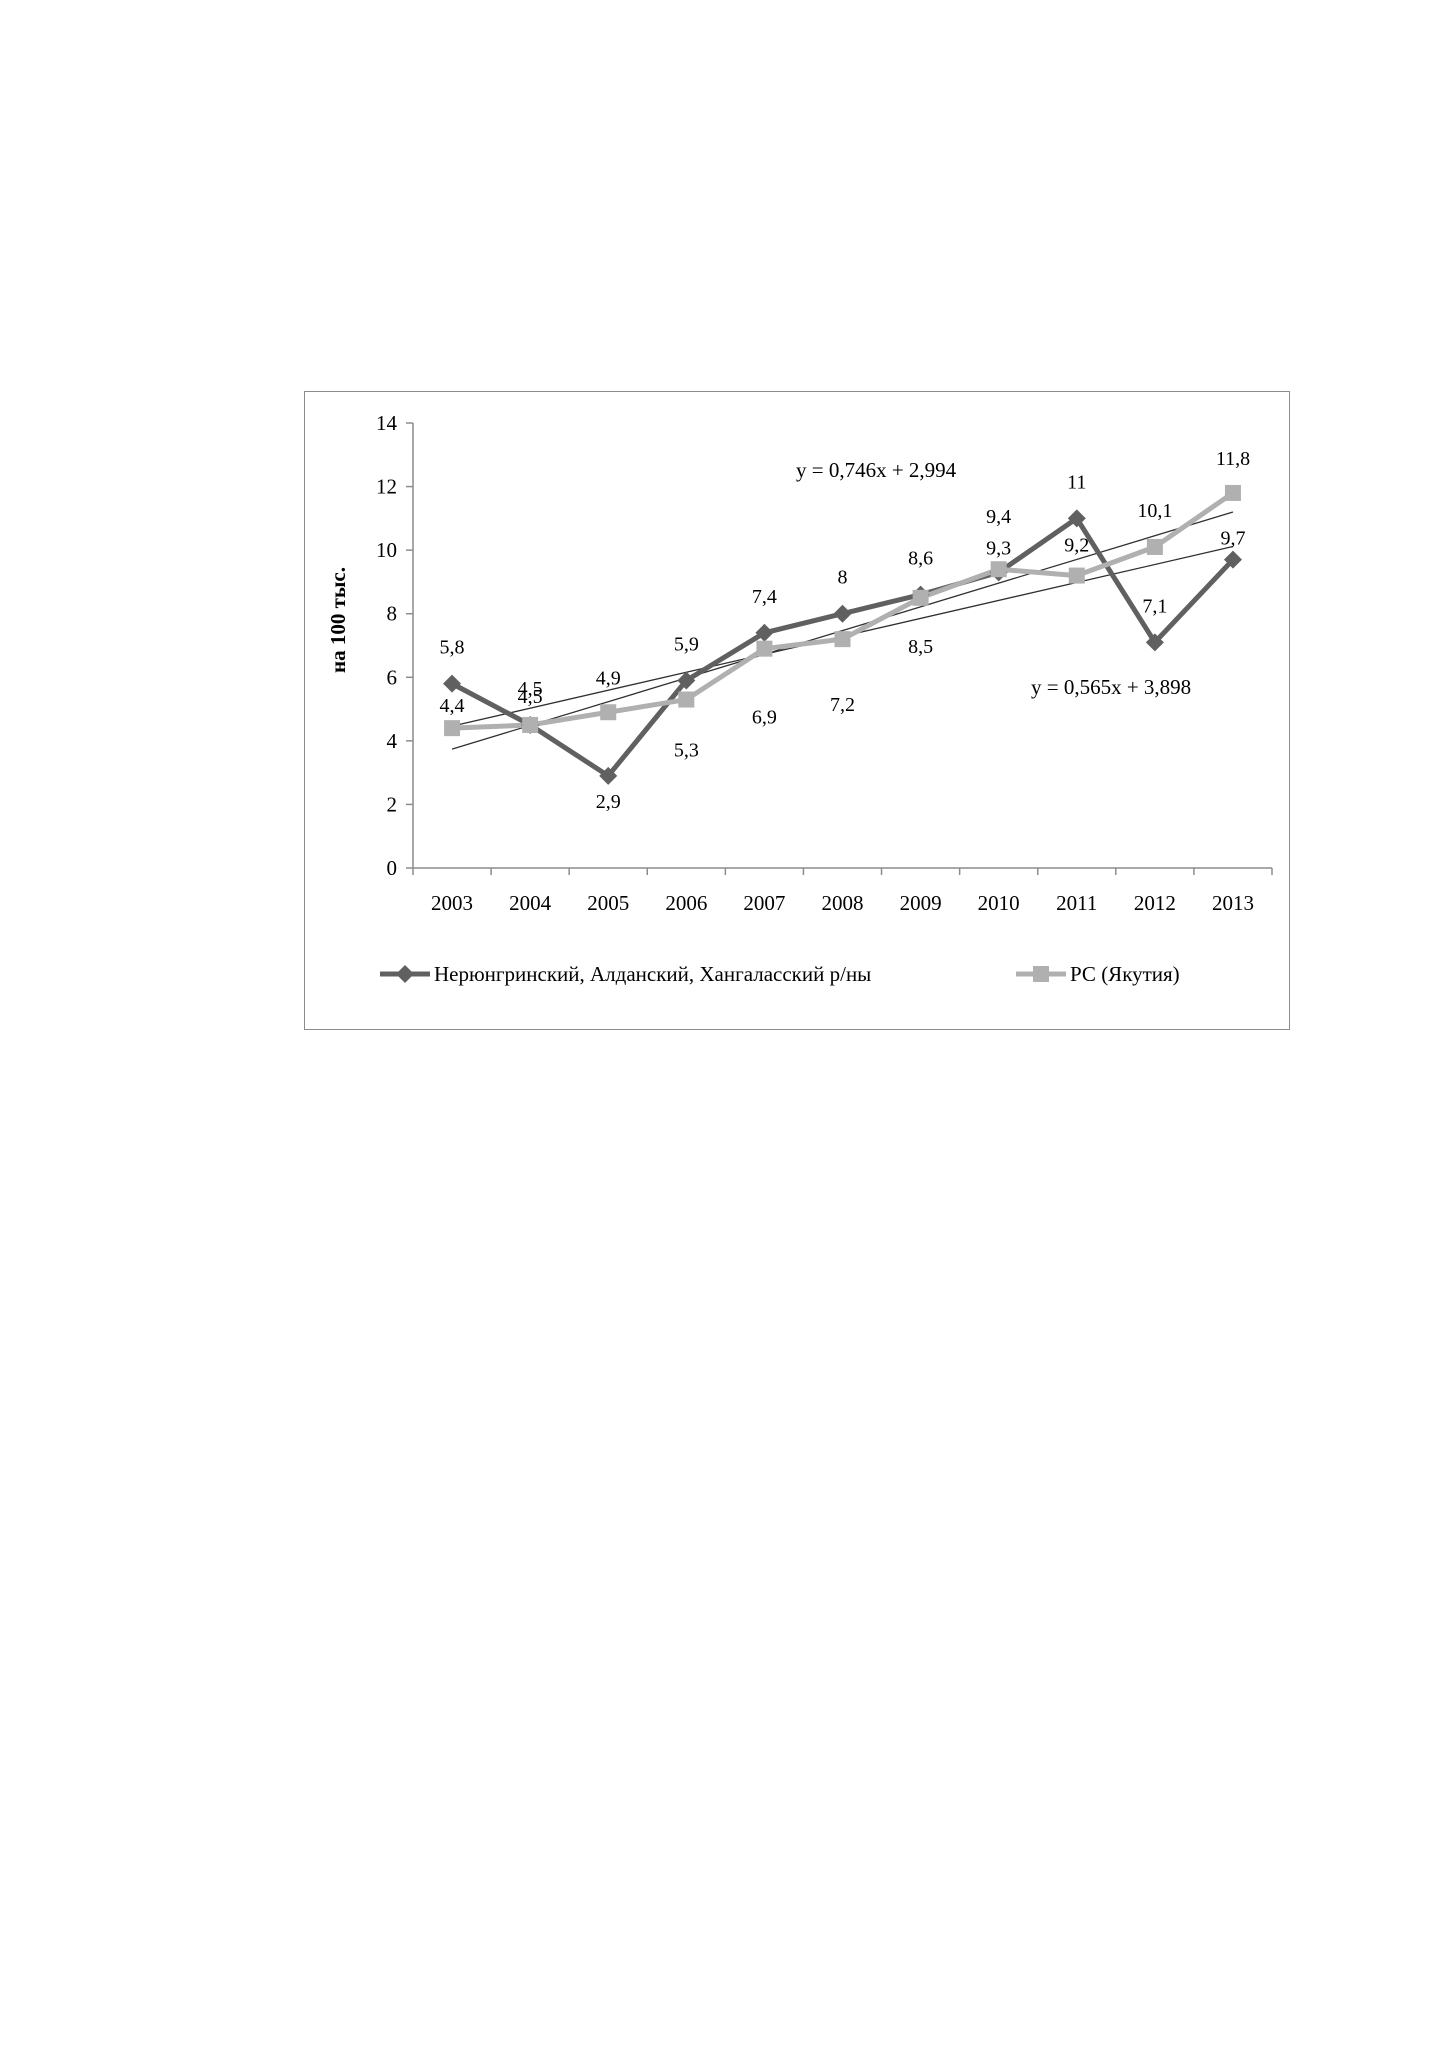 This screenshot has width=1449, height=2050. What do you see at coordinates (920, 647) in the screenshot?
I see `data-label-series-2: 8,5` at bounding box center [920, 647].